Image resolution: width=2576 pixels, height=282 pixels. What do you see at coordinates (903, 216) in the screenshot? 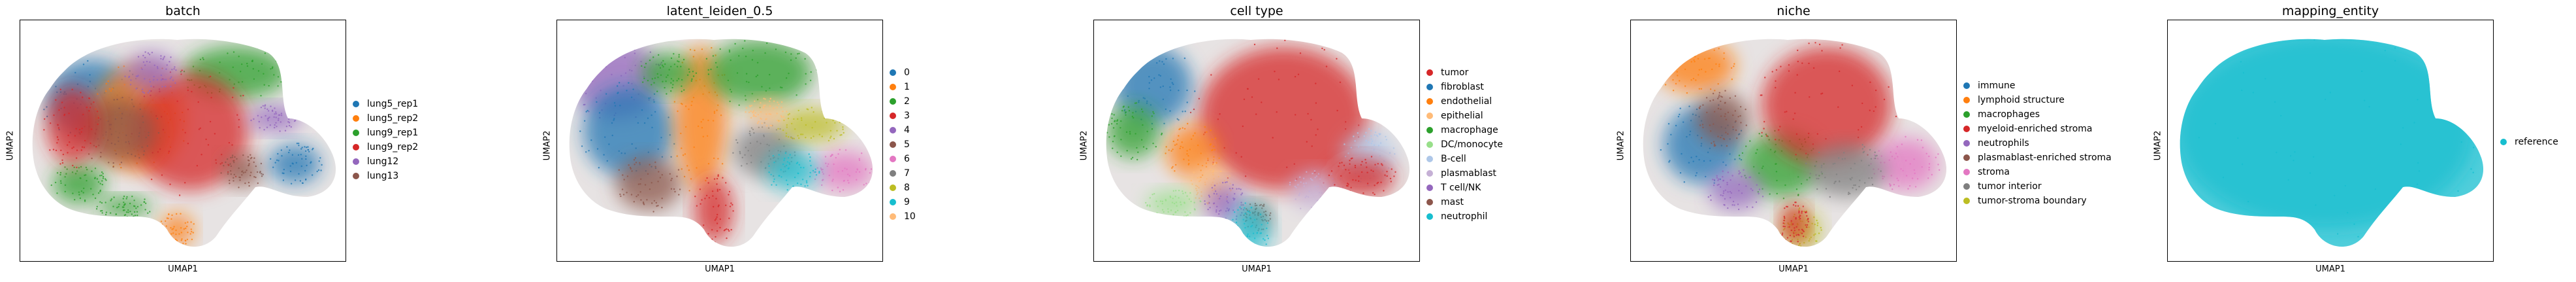
I see `legend-item: 10` at bounding box center [903, 216].